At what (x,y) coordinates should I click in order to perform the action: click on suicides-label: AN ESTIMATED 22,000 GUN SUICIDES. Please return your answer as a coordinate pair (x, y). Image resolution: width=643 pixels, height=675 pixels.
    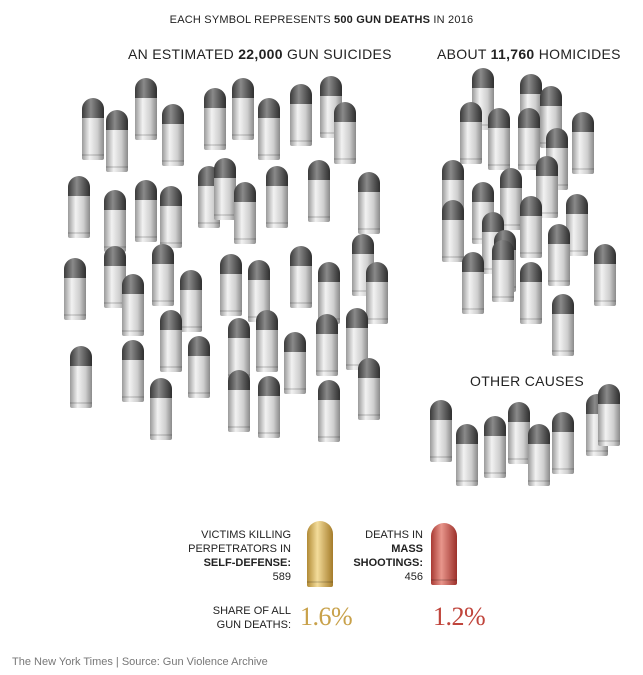
    Looking at the image, I should click on (260, 54).